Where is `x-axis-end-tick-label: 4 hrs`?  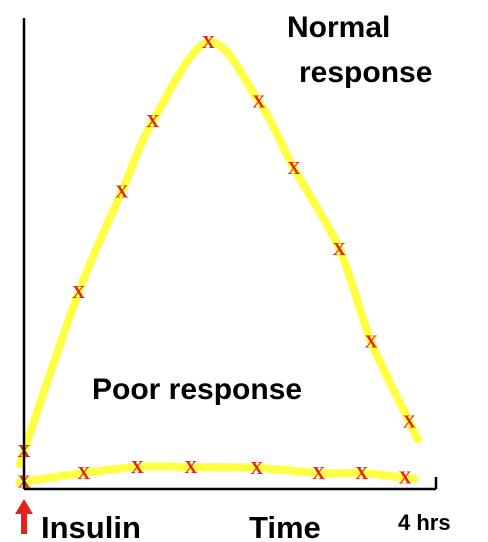 x-axis-end-tick-label: 4 hrs is located at coordinates (424, 522).